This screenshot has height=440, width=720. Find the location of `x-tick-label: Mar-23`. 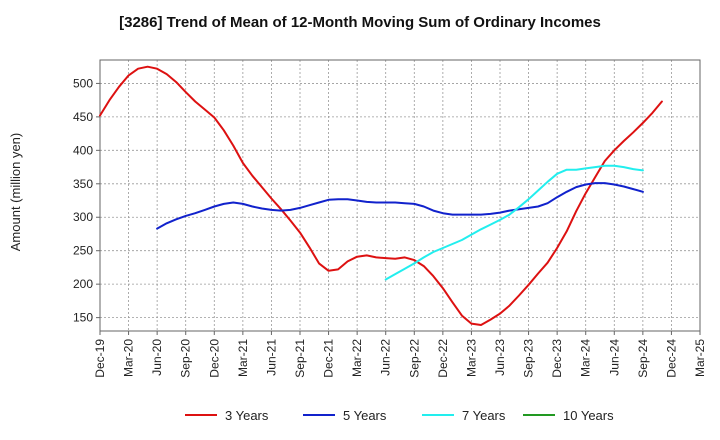

x-tick-label: Mar-23 is located at coordinates (471, 358).